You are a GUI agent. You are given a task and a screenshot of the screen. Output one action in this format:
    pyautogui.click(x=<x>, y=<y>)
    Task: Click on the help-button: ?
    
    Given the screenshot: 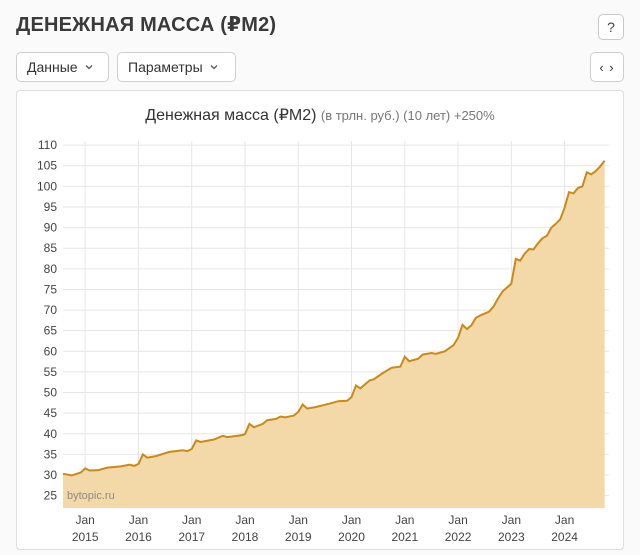 What is the action you would take?
    pyautogui.click(x=611, y=27)
    